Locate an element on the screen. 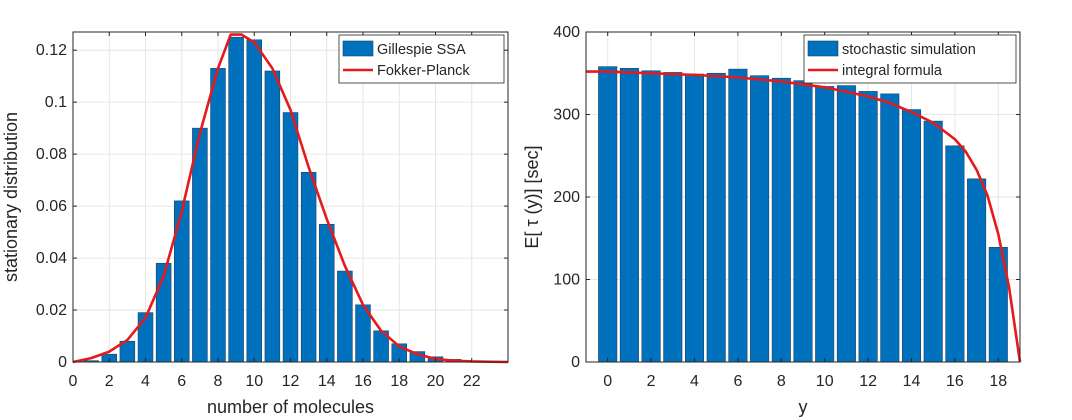 The image size is (1072, 420). y-tick-label: 0.08 is located at coordinates (51, 154).